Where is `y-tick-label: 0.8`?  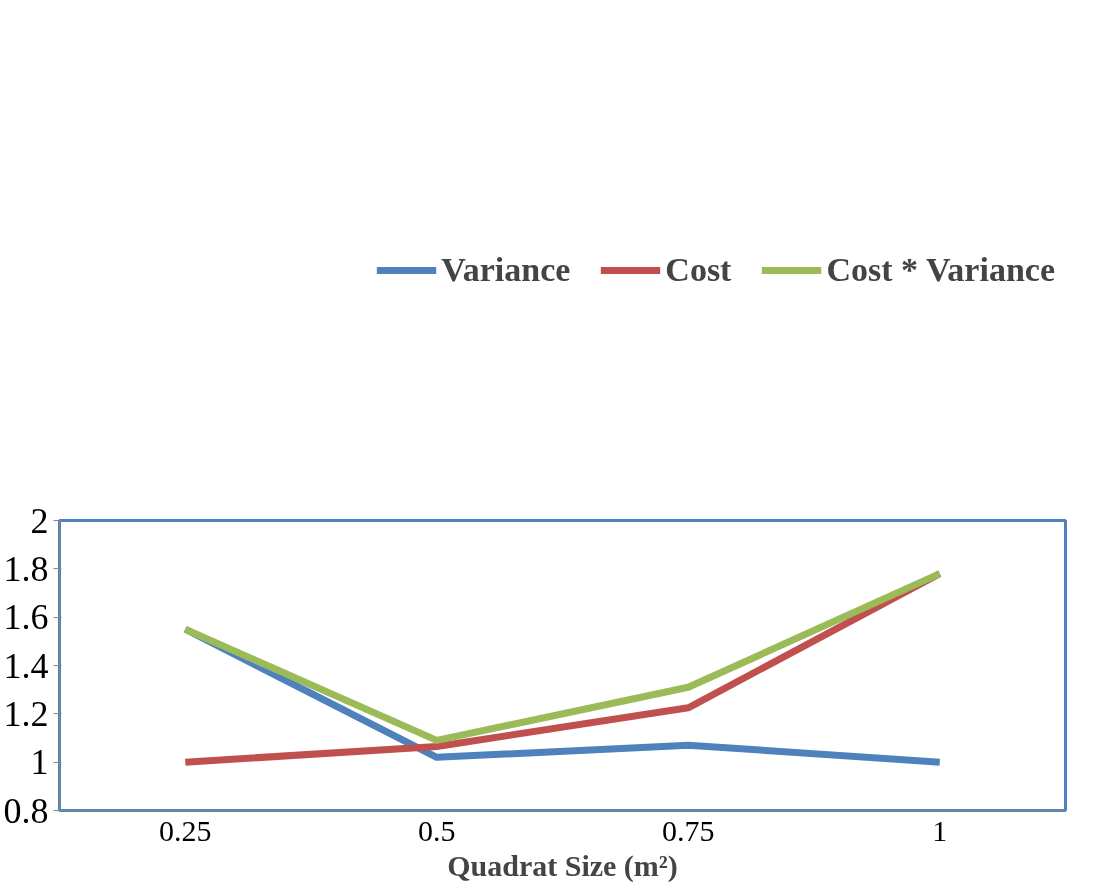
y-tick-label: 0.8 is located at coordinates (26, 810).